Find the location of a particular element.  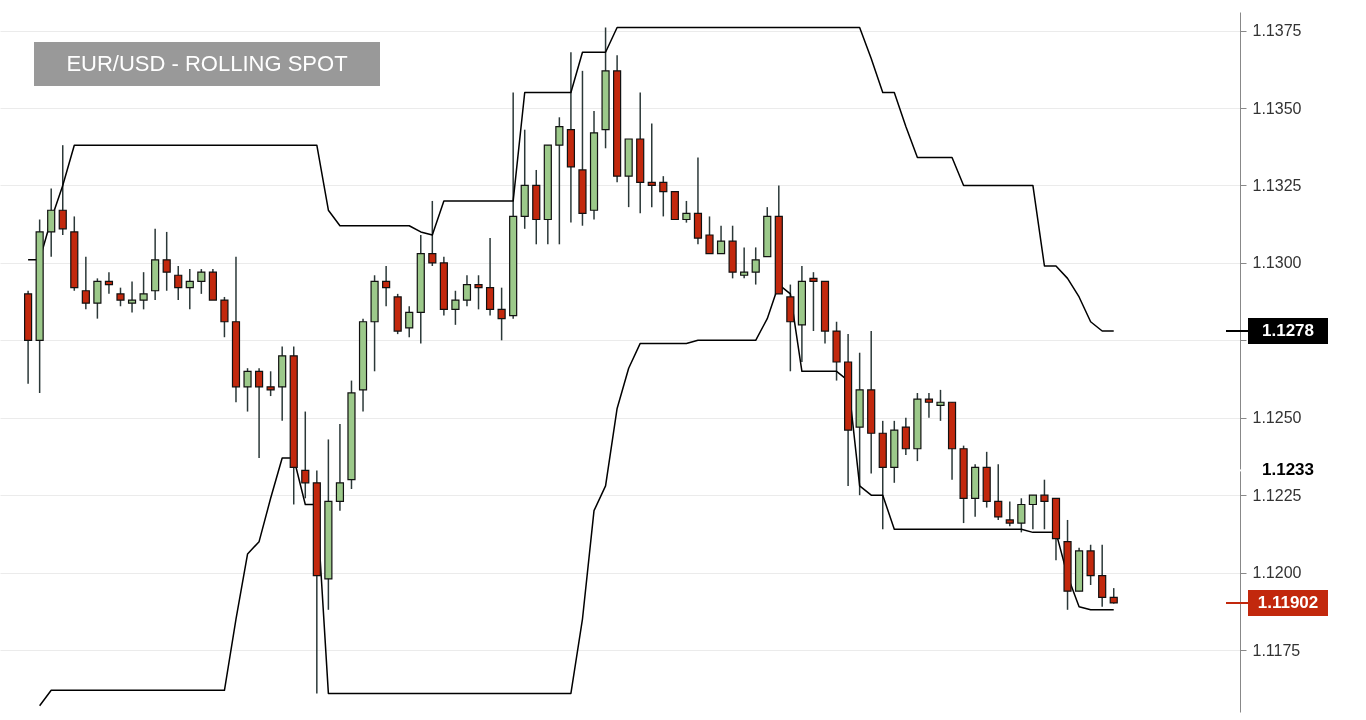

y-tick-label: 1.1350 is located at coordinates (1277, 108).